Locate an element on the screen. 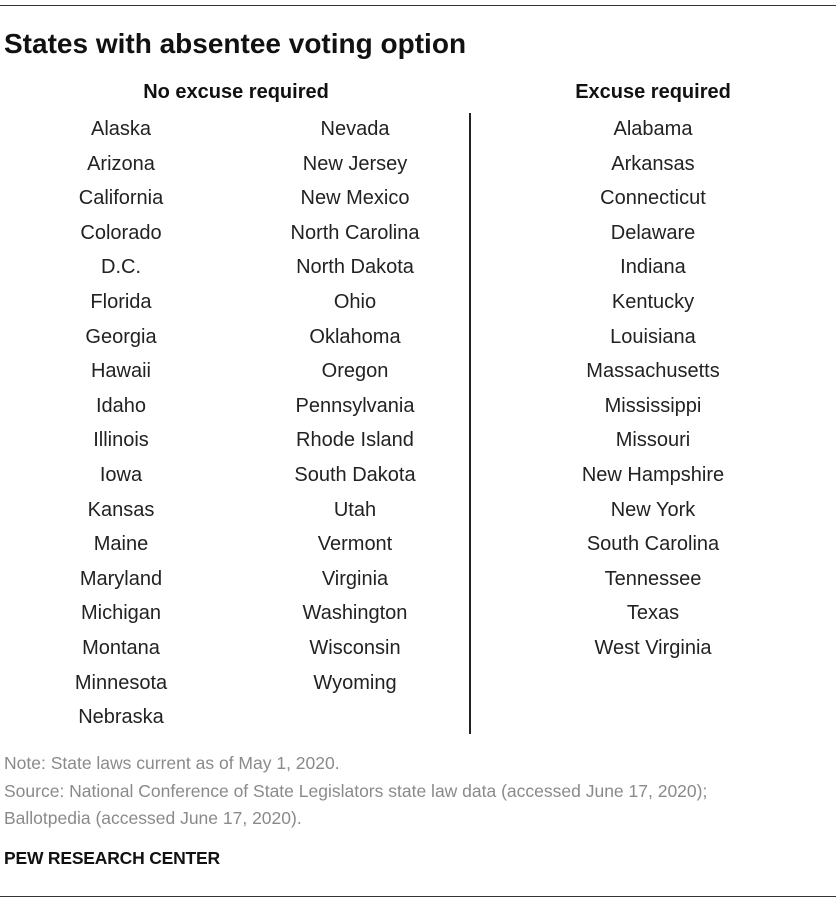 This screenshot has width=840, height=902. state-item: Oregon is located at coordinates (355, 371).